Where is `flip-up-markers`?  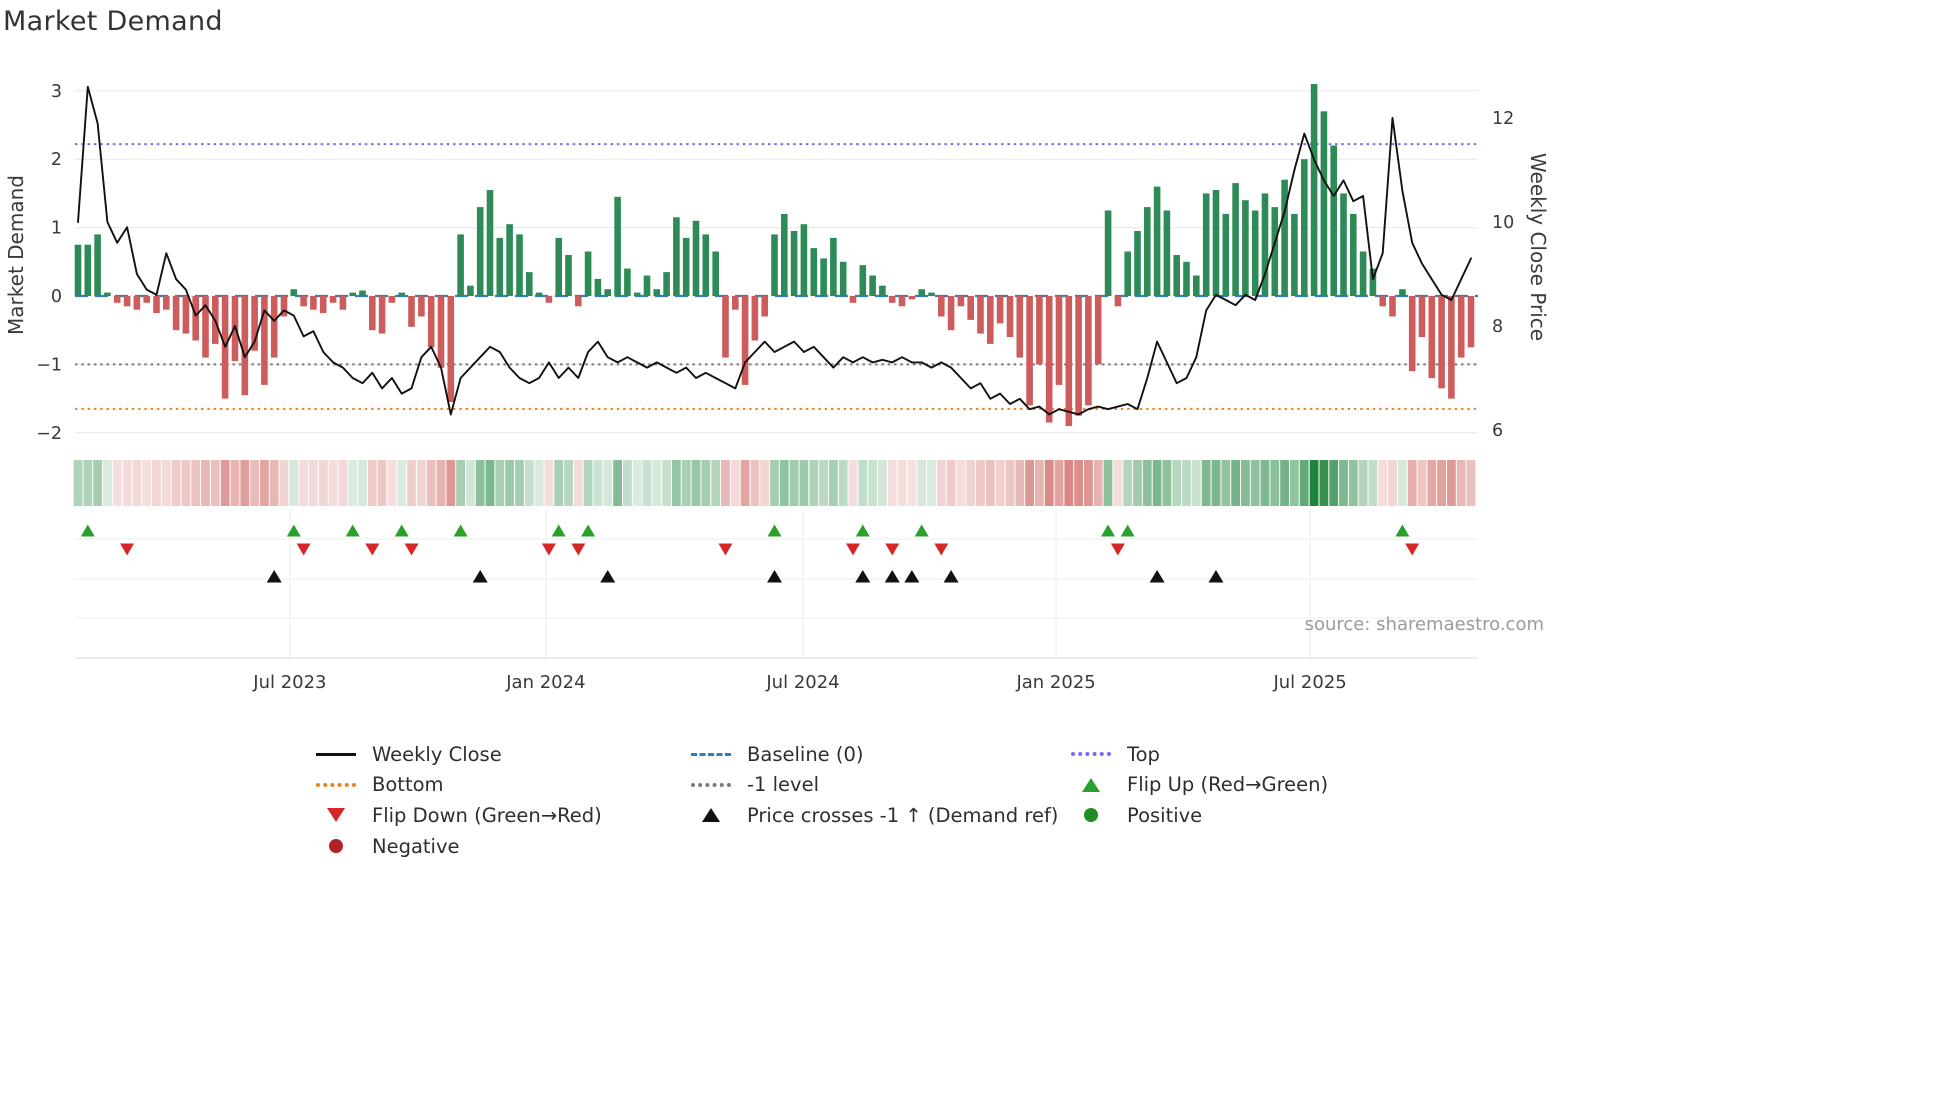 flip-up-markers is located at coordinates (745, 530).